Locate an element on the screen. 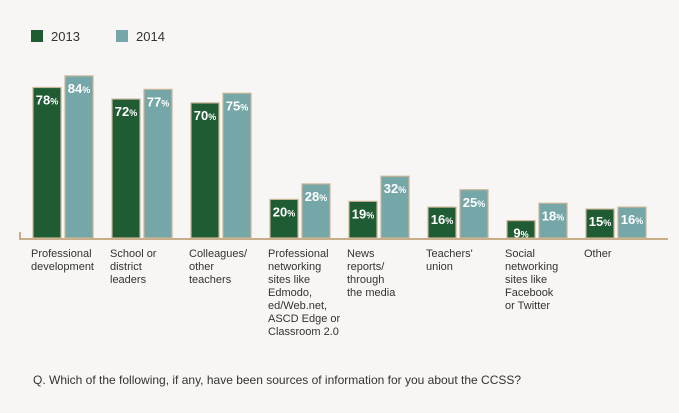  legend-label-2013: 2013 is located at coordinates (65, 36).